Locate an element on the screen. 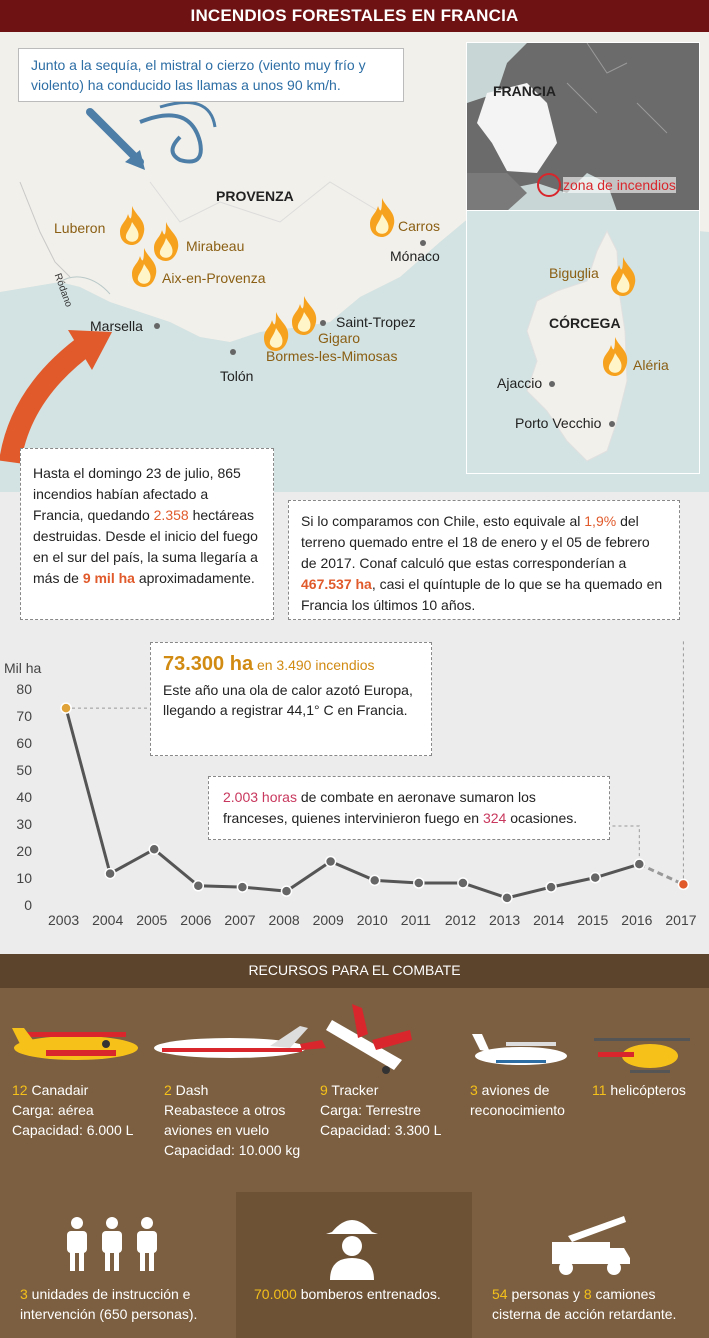  interventions-value: 324 is located at coordinates (494, 818).